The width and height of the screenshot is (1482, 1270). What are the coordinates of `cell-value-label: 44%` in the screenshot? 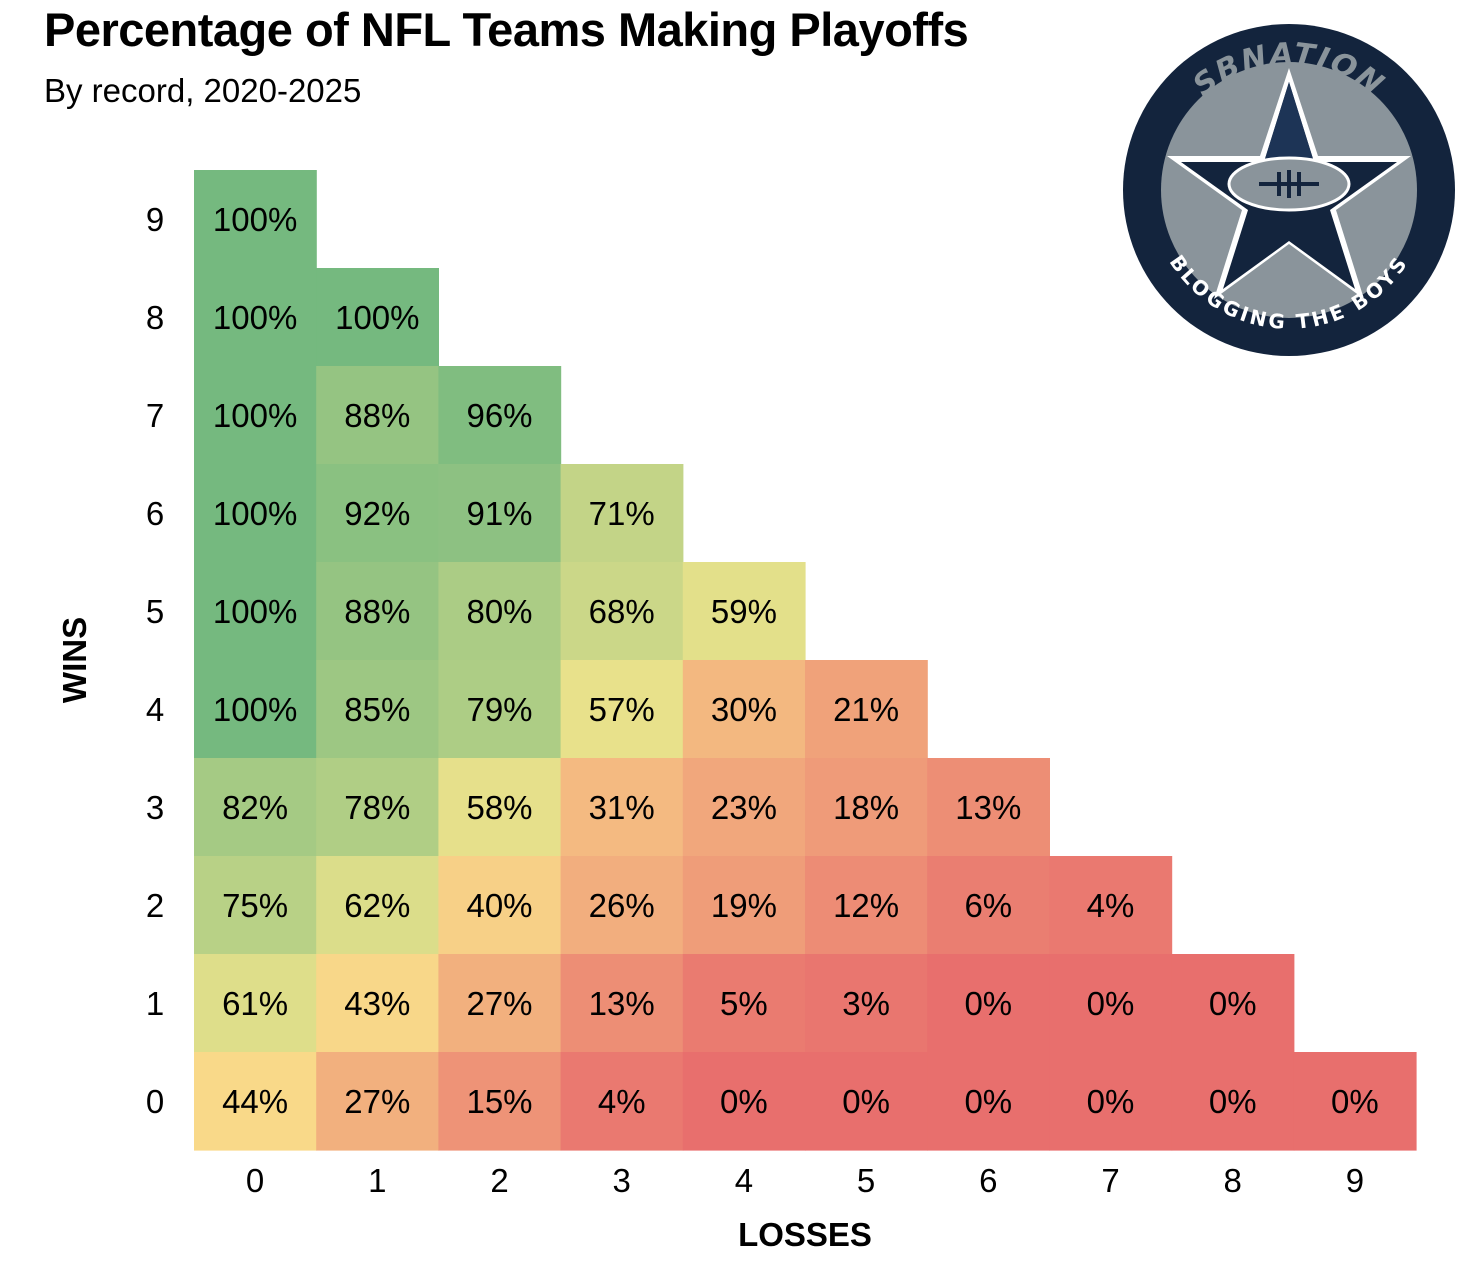 It's located at (255, 1101).